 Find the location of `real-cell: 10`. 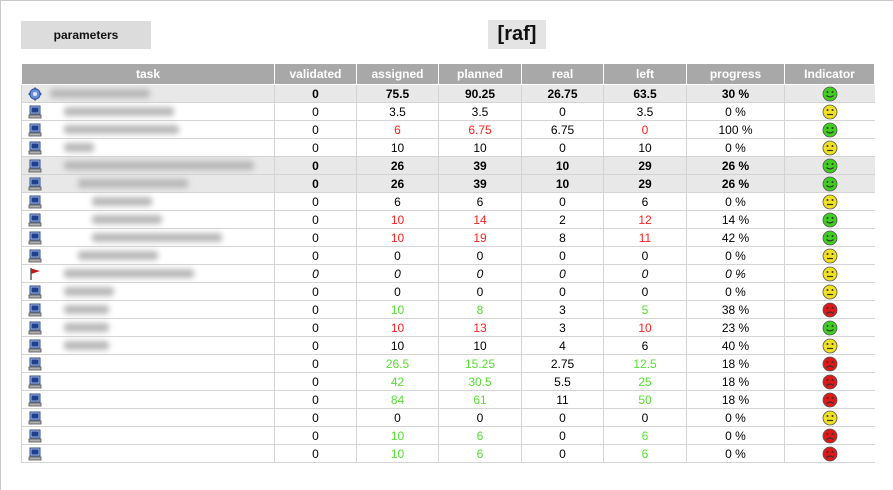

real-cell: 10 is located at coordinates (562, 165).